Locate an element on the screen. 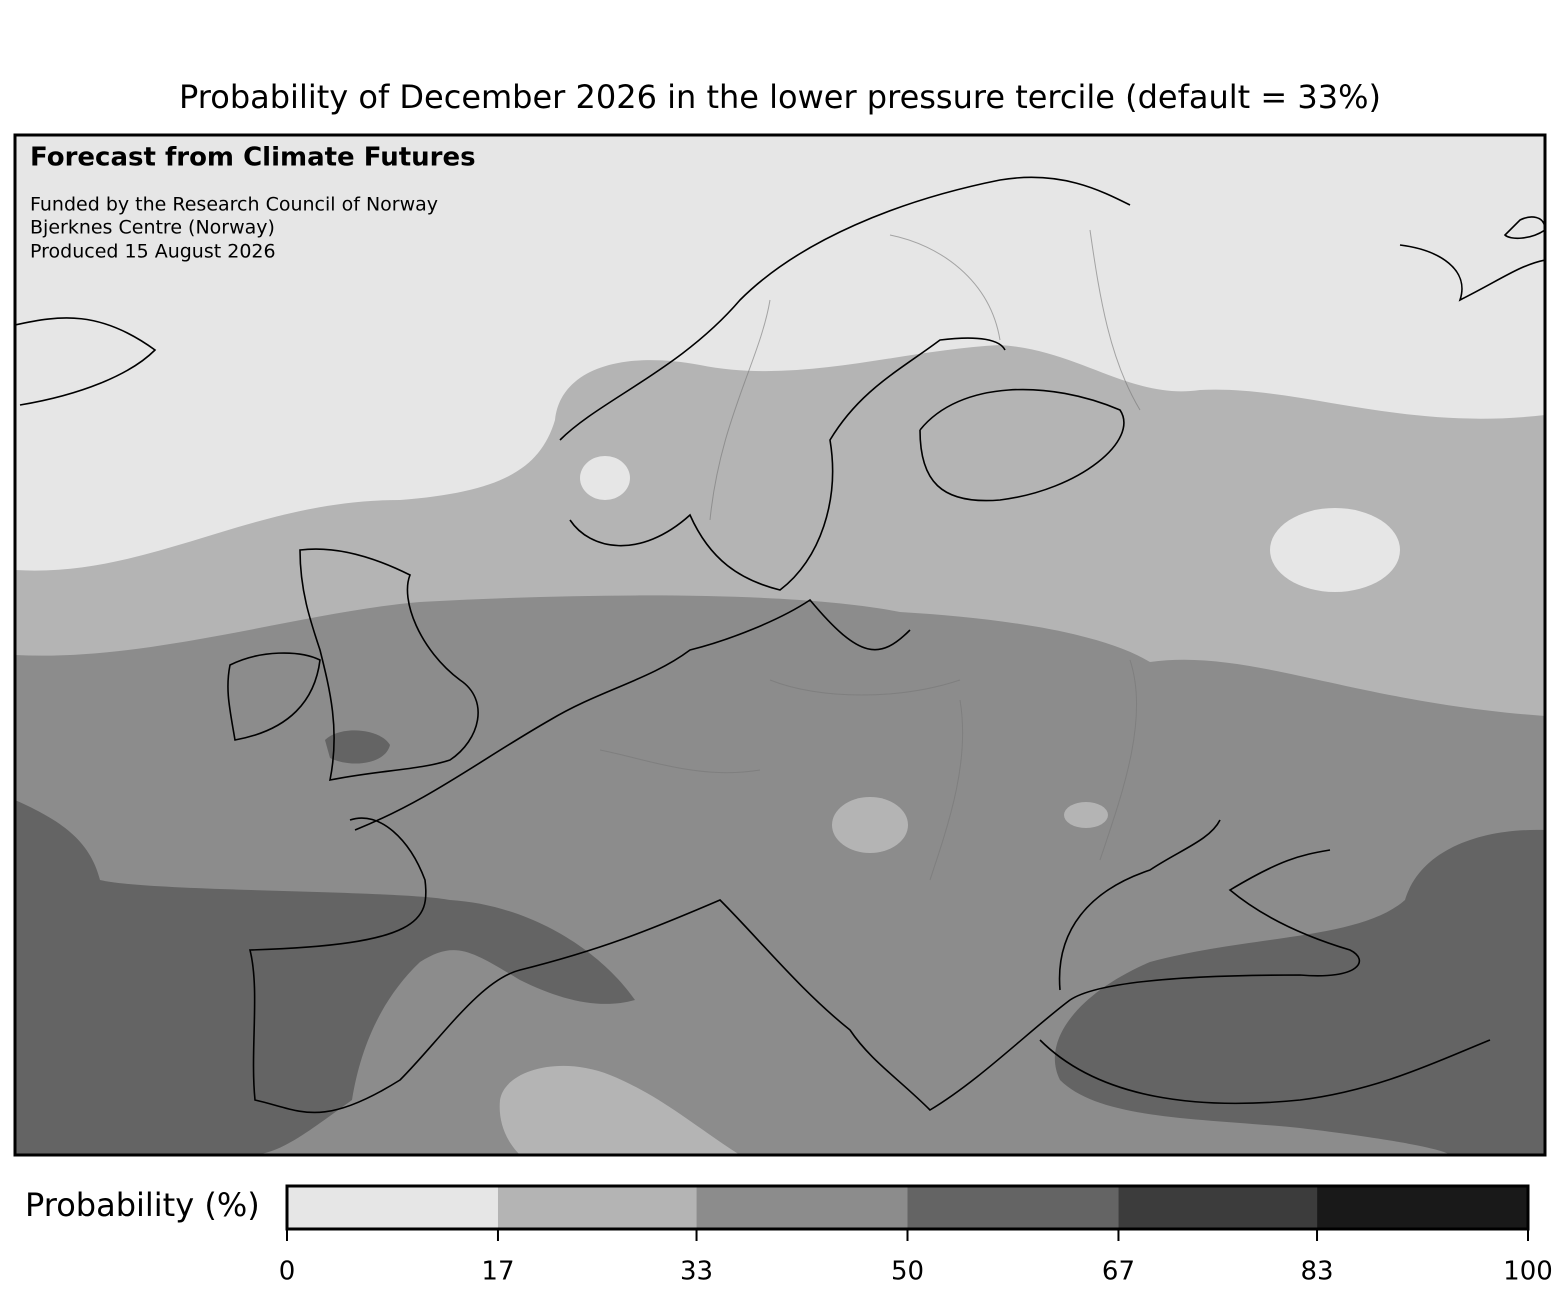 The width and height of the screenshot is (1560, 1305). annotation: Funded by the Research Council of Norway is located at coordinates (234, 205).